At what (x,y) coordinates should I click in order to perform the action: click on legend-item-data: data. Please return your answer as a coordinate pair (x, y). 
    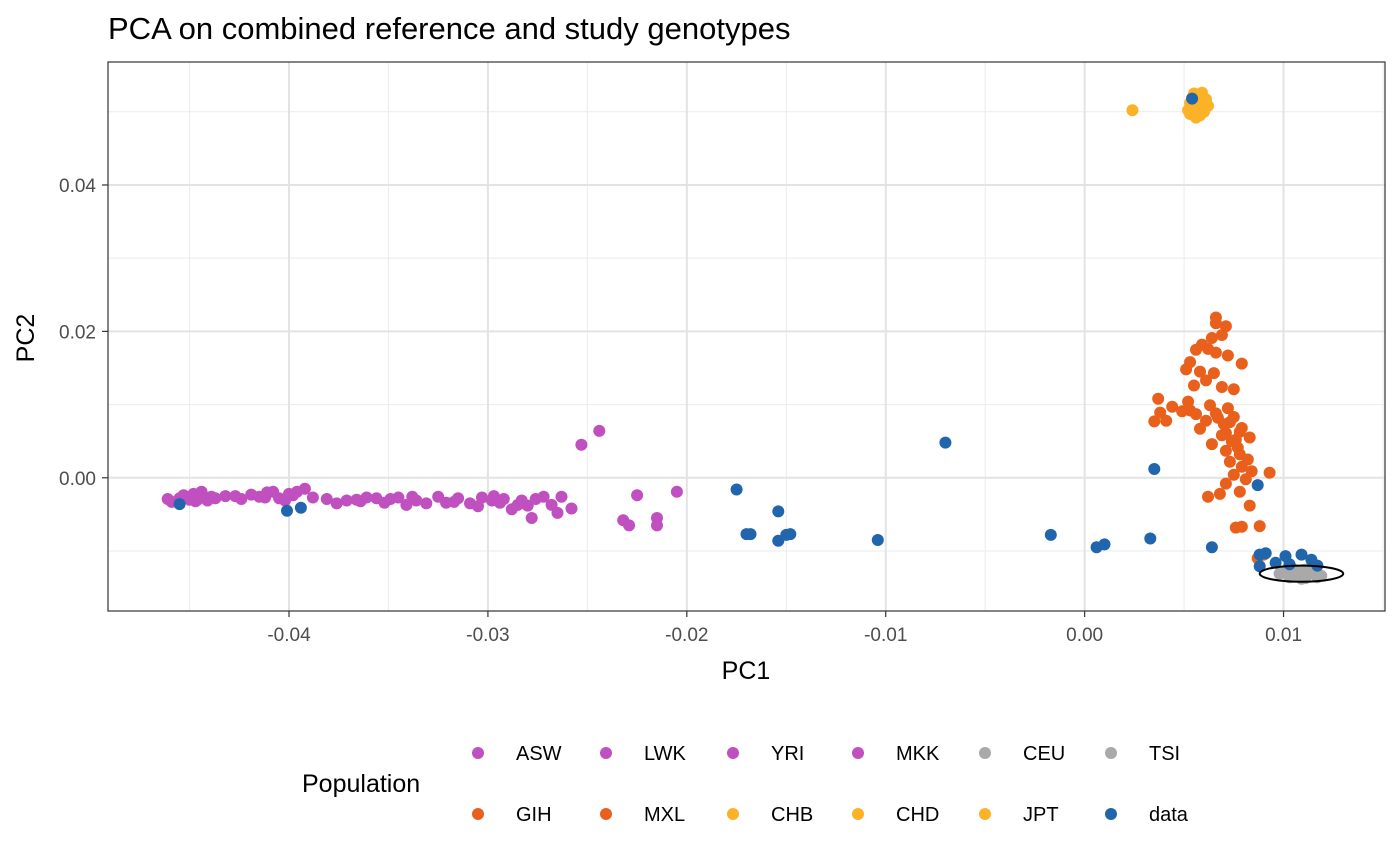
    Looking at the image, I should click on (1147, 815).